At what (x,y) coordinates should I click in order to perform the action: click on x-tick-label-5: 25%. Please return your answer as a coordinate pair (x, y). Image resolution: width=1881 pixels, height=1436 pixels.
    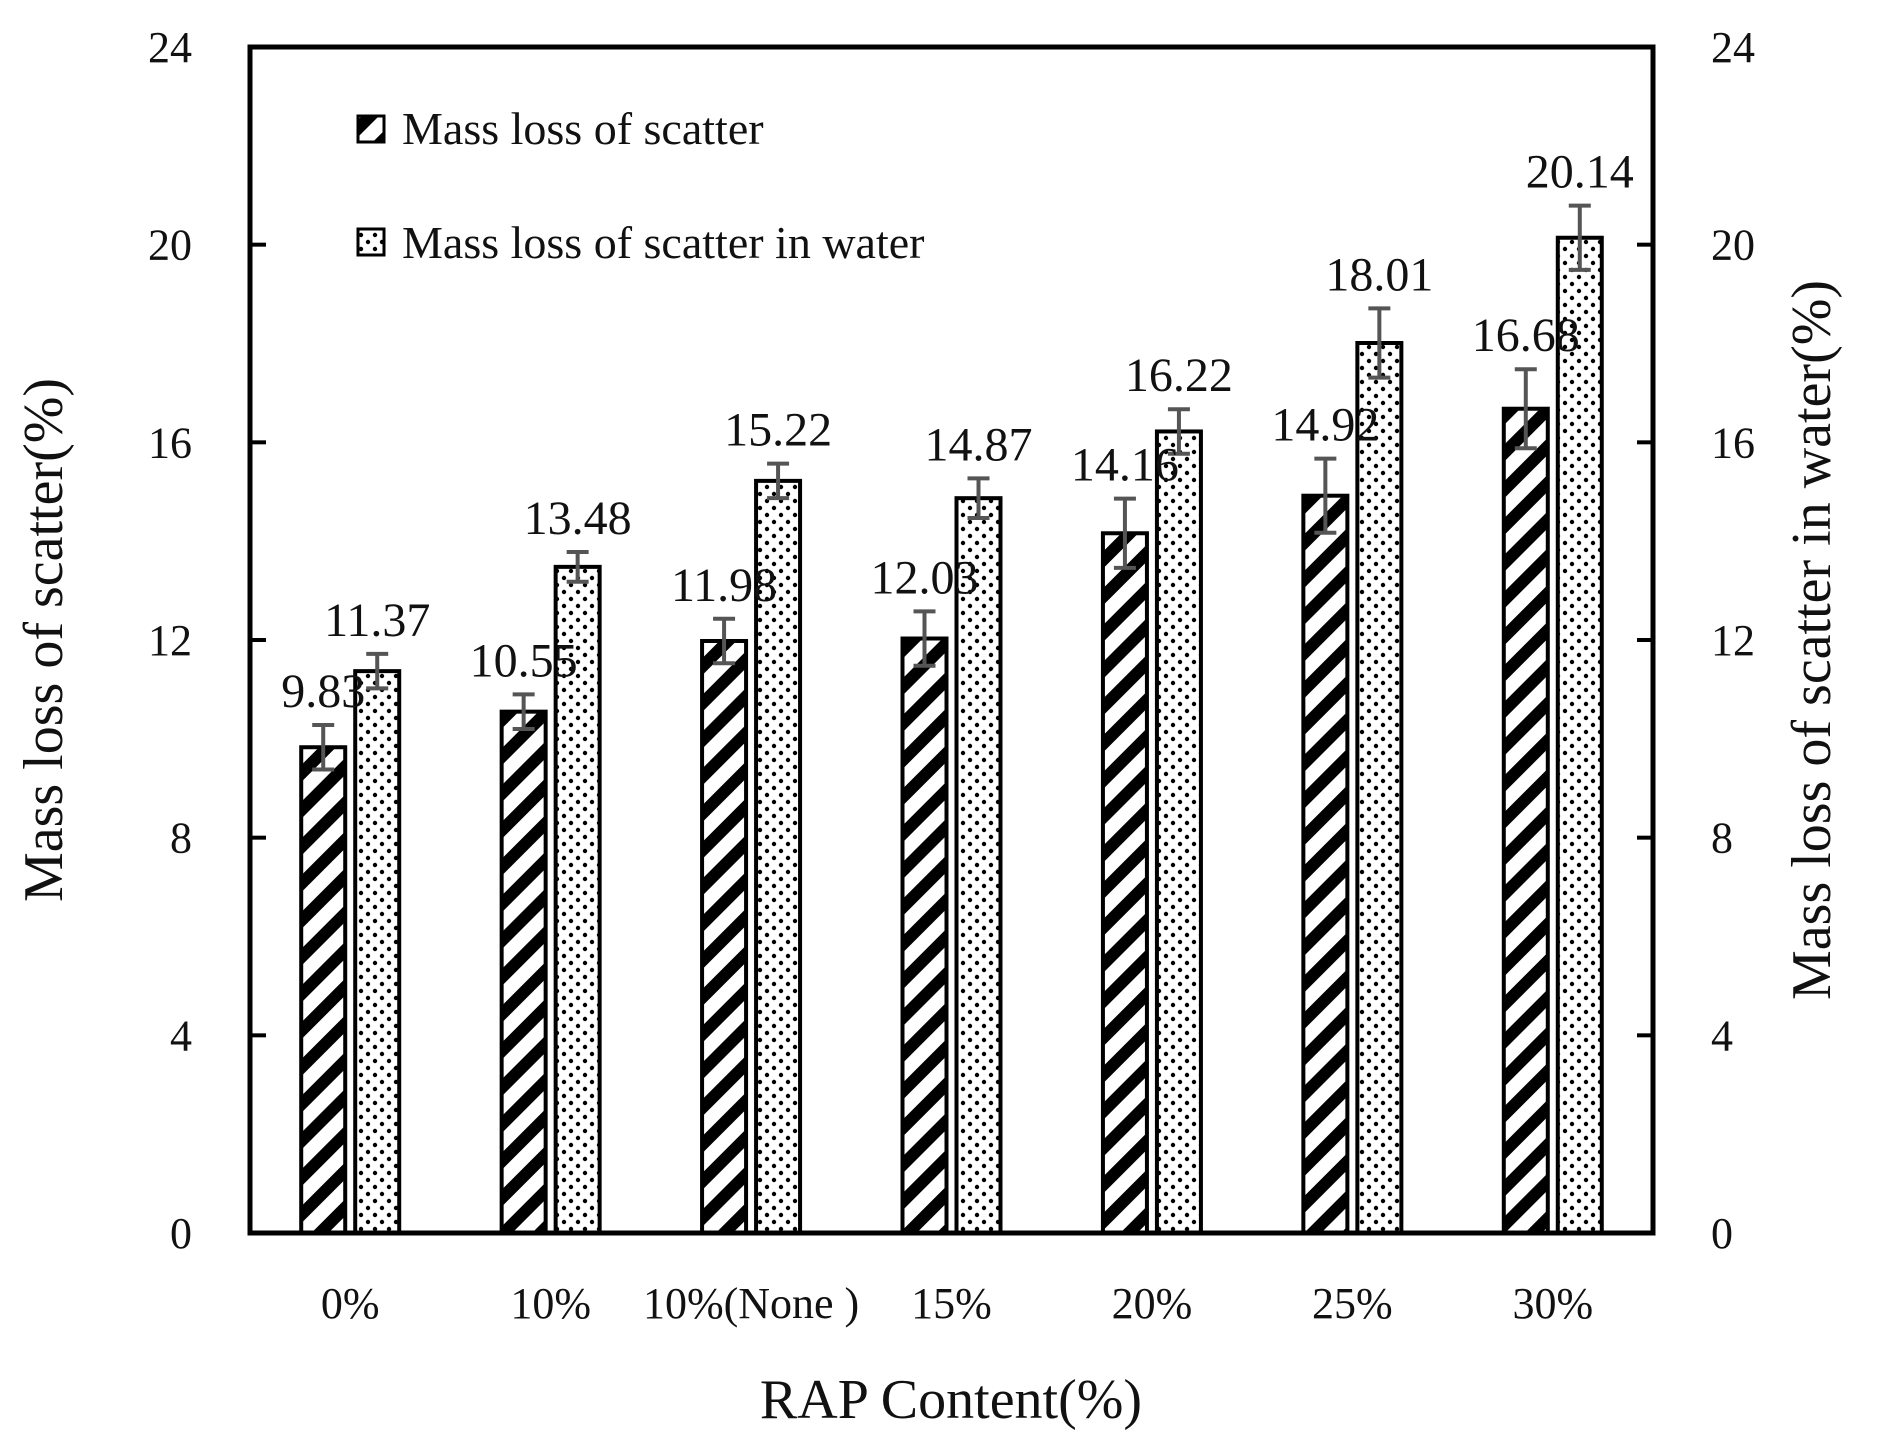
    Looking at the image, I should click on (1352, 1303).